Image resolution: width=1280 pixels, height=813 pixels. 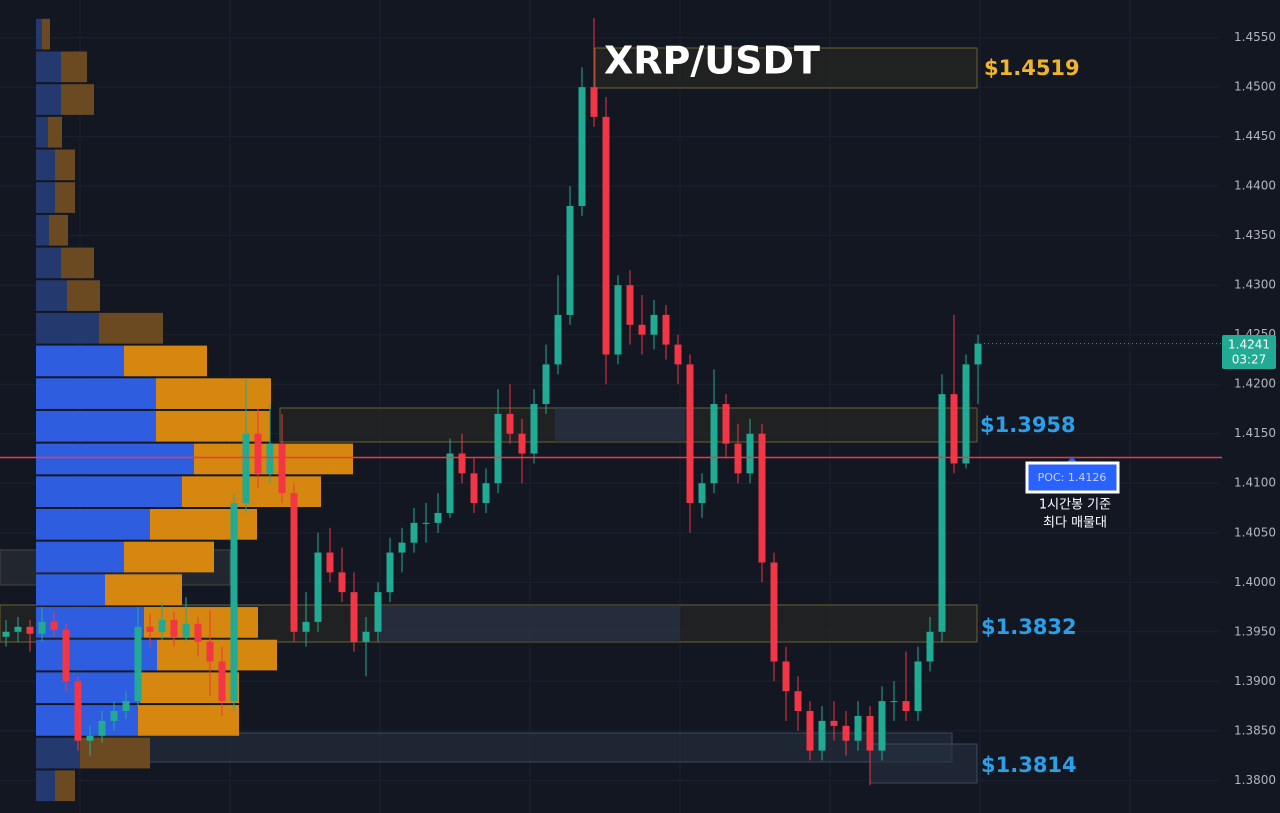 What do you see at coordinates (1255, 136) in the screenshot?
I see `y-tick-label: 1.4450` at bounding box center [1255, 136].